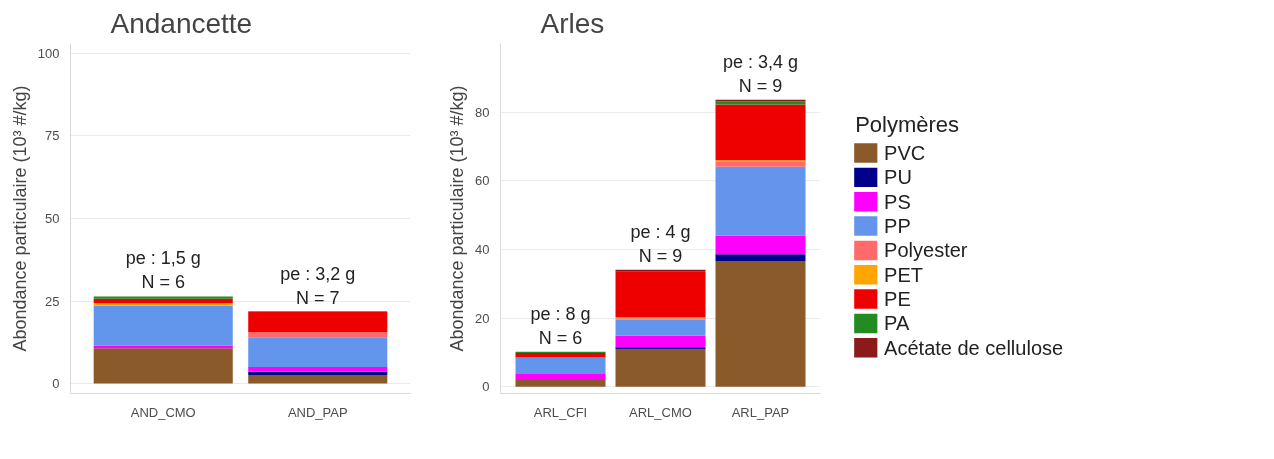 Image resolution: width=1274 pixels, height=459 pixels. What do you see at coordinates (482, 249) in the screenshot?
I see `y-tick-label: 40` at bounding box center [482, 249].